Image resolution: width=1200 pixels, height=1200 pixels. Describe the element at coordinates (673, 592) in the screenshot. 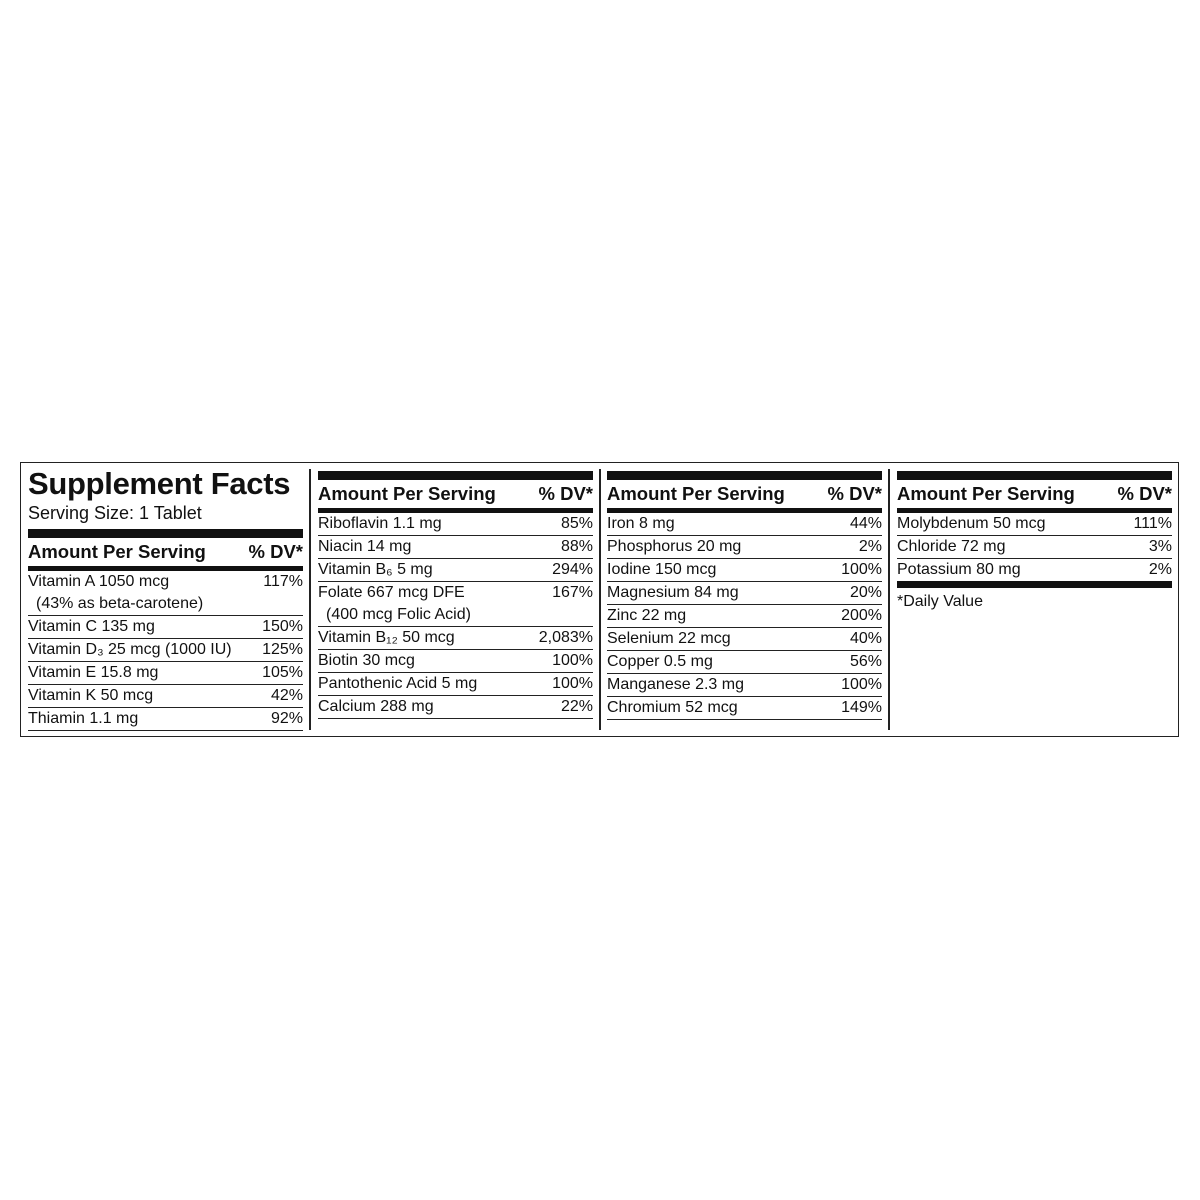

I see `amount: Magnesium 84 mg` at that location.